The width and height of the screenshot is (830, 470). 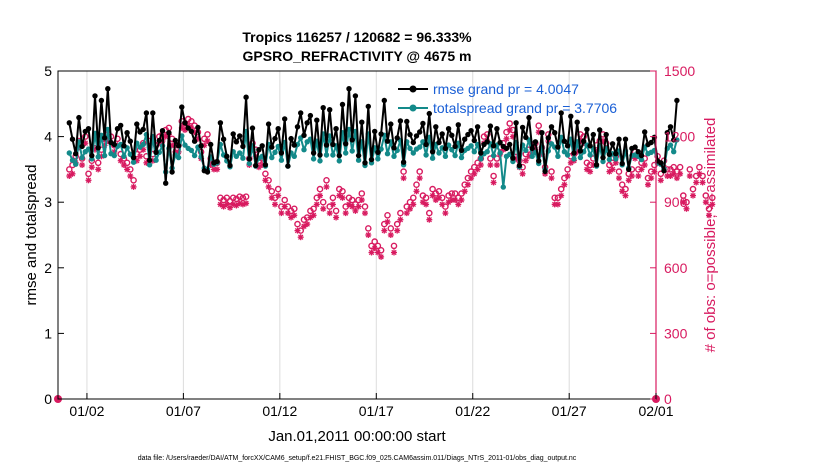 I want to click on legend-rmse-label: rmse grand pr = 4.0047, so click(x=506, y=89).